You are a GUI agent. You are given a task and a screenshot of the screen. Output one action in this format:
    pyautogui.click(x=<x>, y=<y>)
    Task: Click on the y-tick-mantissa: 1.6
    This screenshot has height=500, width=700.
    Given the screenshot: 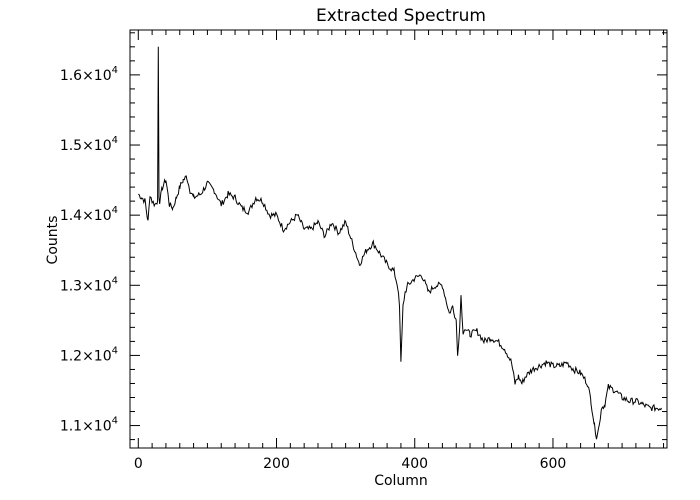 What is the action you would take?
    pyautogui.click(x=71, y=76)
    